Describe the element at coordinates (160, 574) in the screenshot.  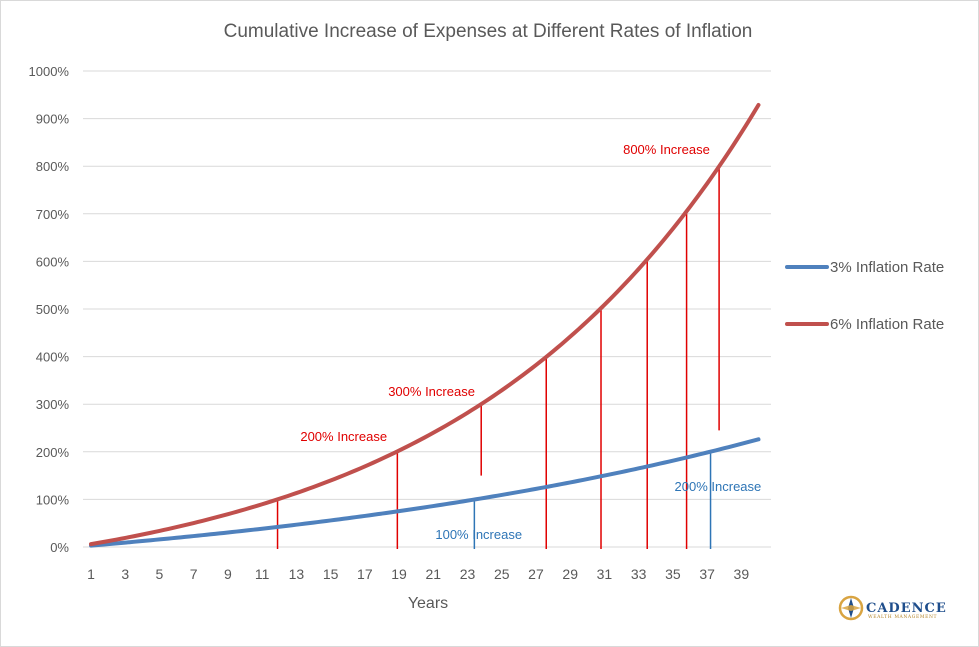
I see `x-tick-label: 5` at that location.